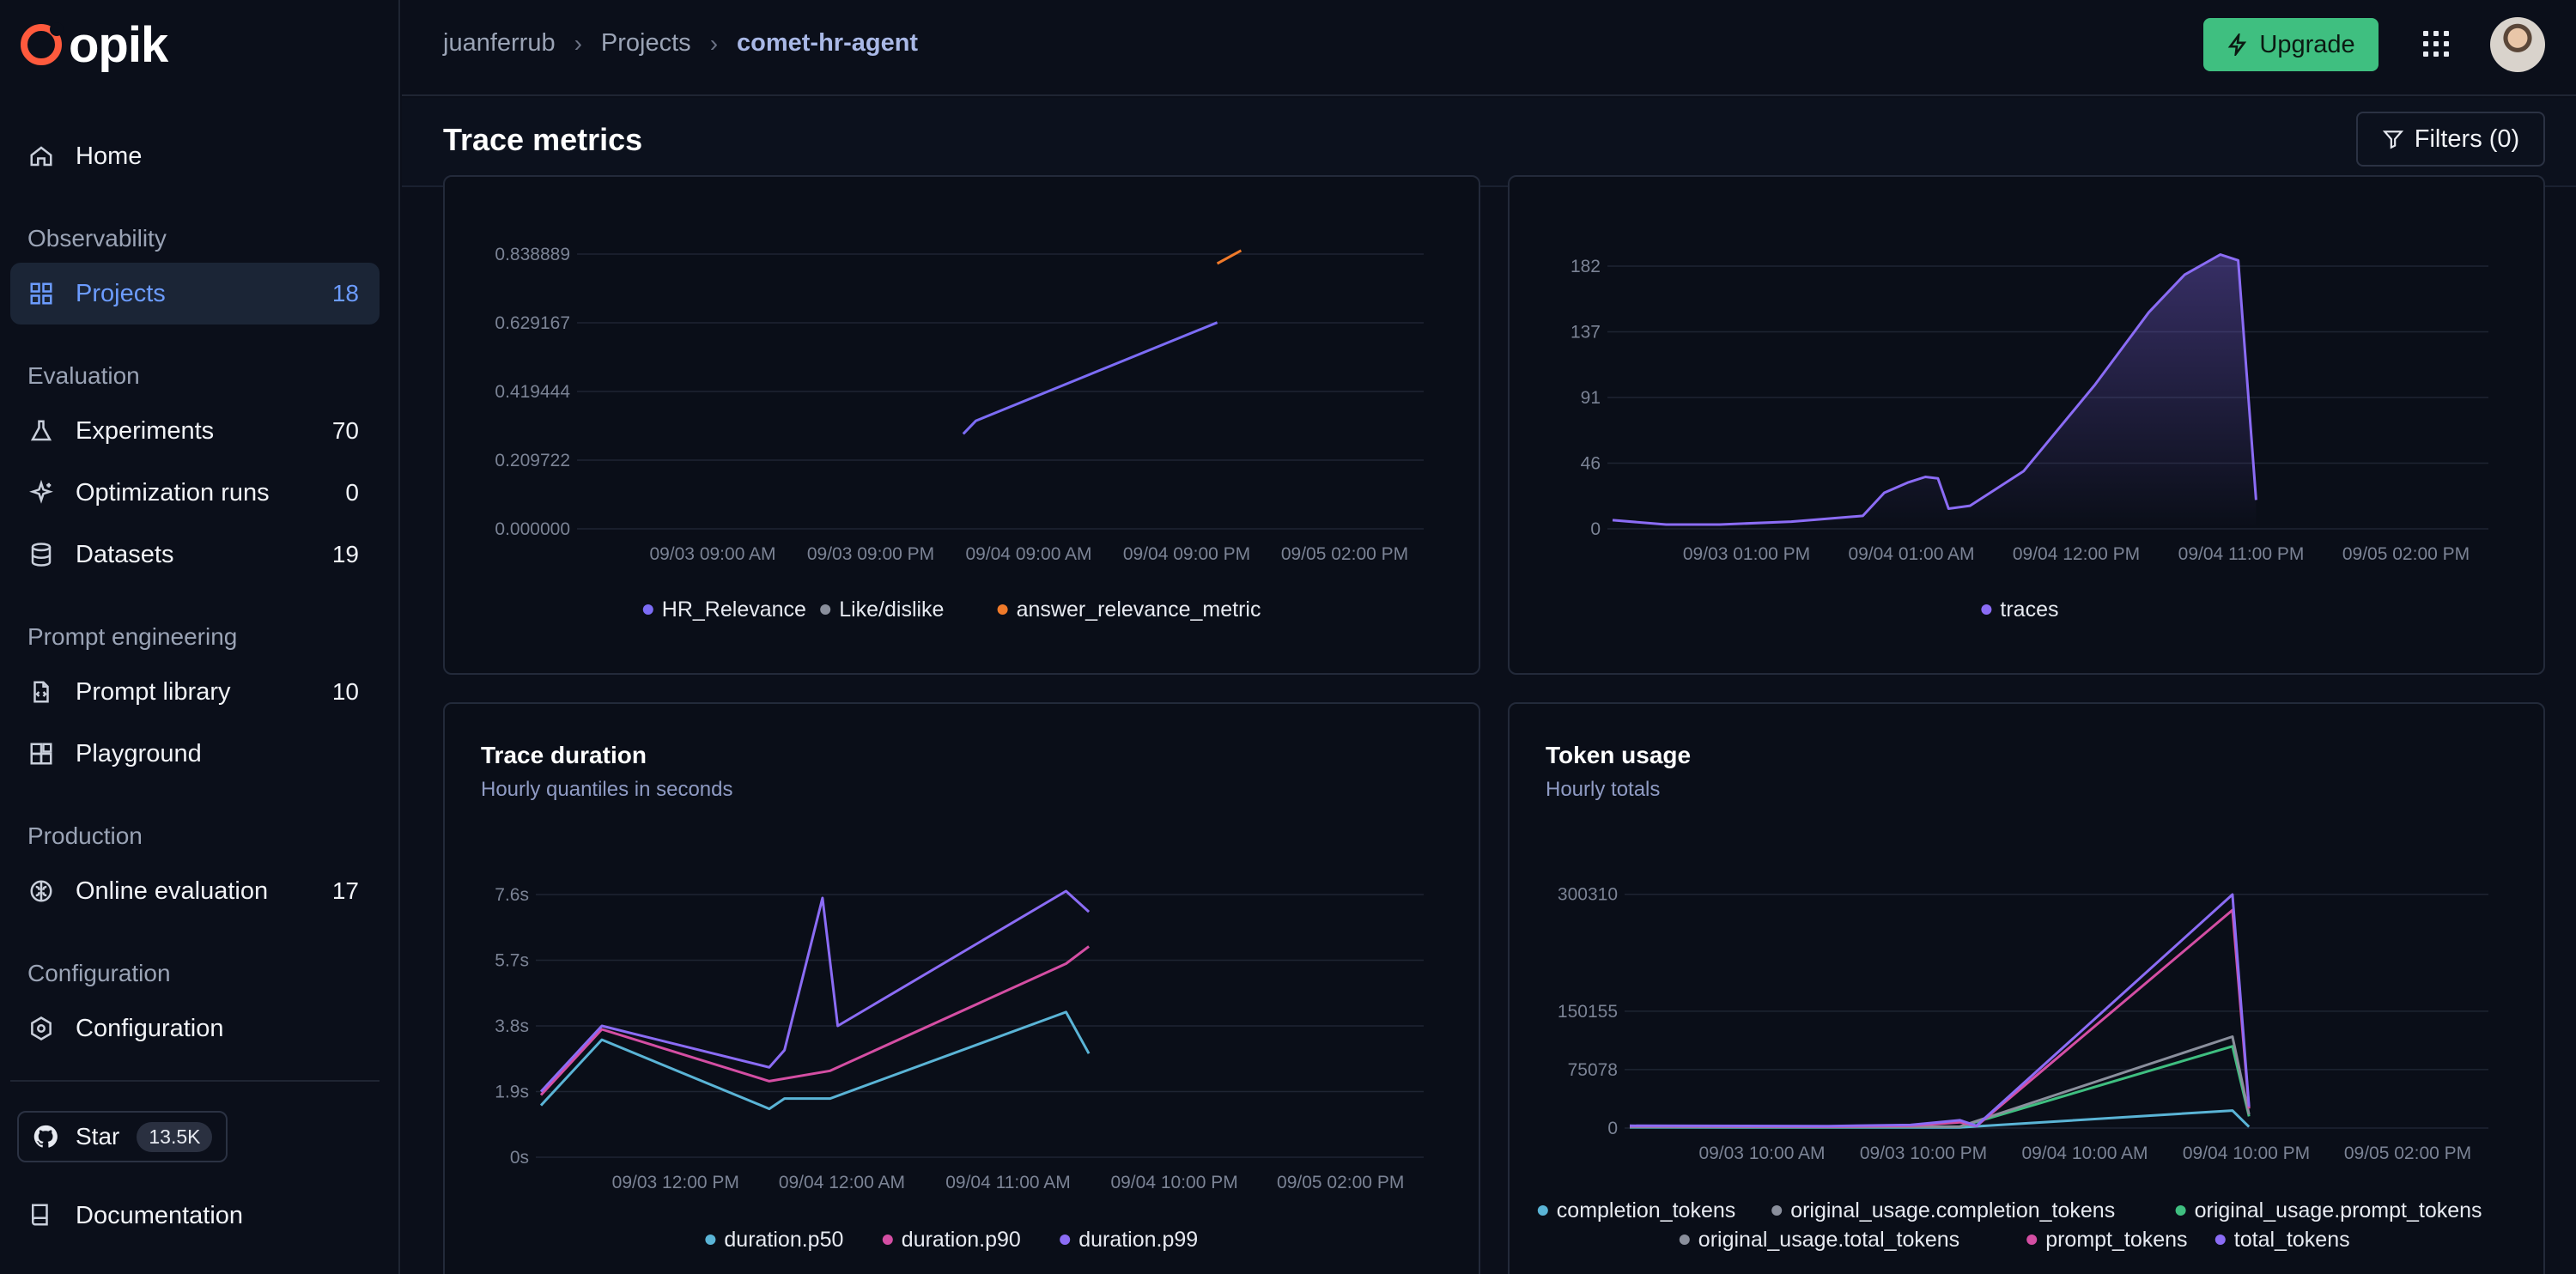 The image size is (2576, 1274). Describe the element at coordinates (2307, 44) in the screenshot. I see `upgrade-label: Upgrade` at that location.